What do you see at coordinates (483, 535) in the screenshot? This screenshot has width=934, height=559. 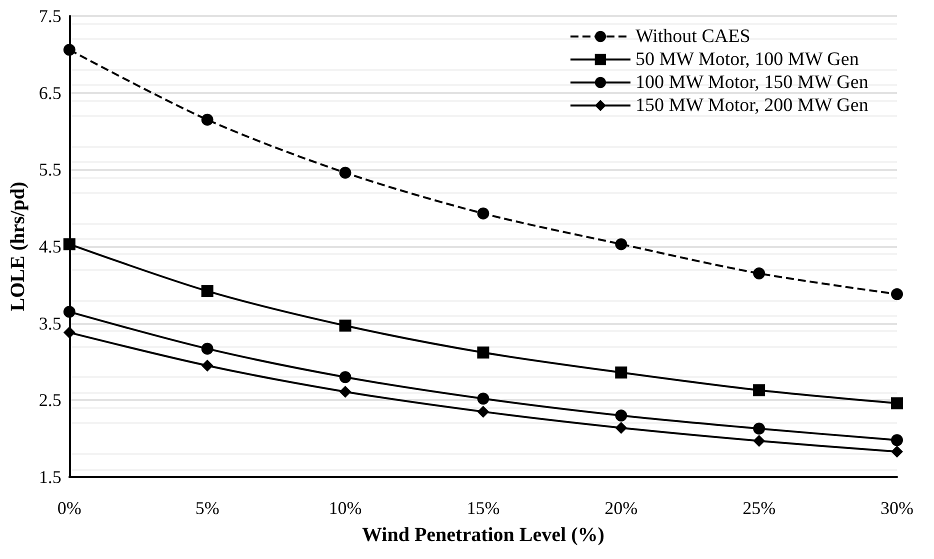 I see `x-axis-title: Wind Penetration Level (%)` at bounding box center [483, 535].